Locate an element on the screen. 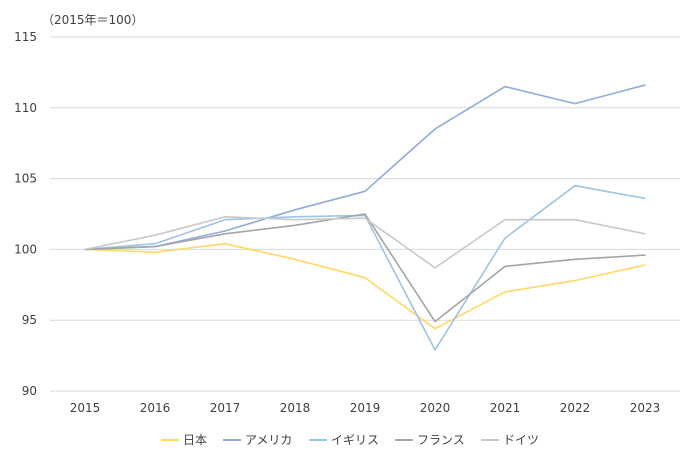 This screenshot has height=454, width=700. y-tick-label: 90 is located at coordinates (29, 391).